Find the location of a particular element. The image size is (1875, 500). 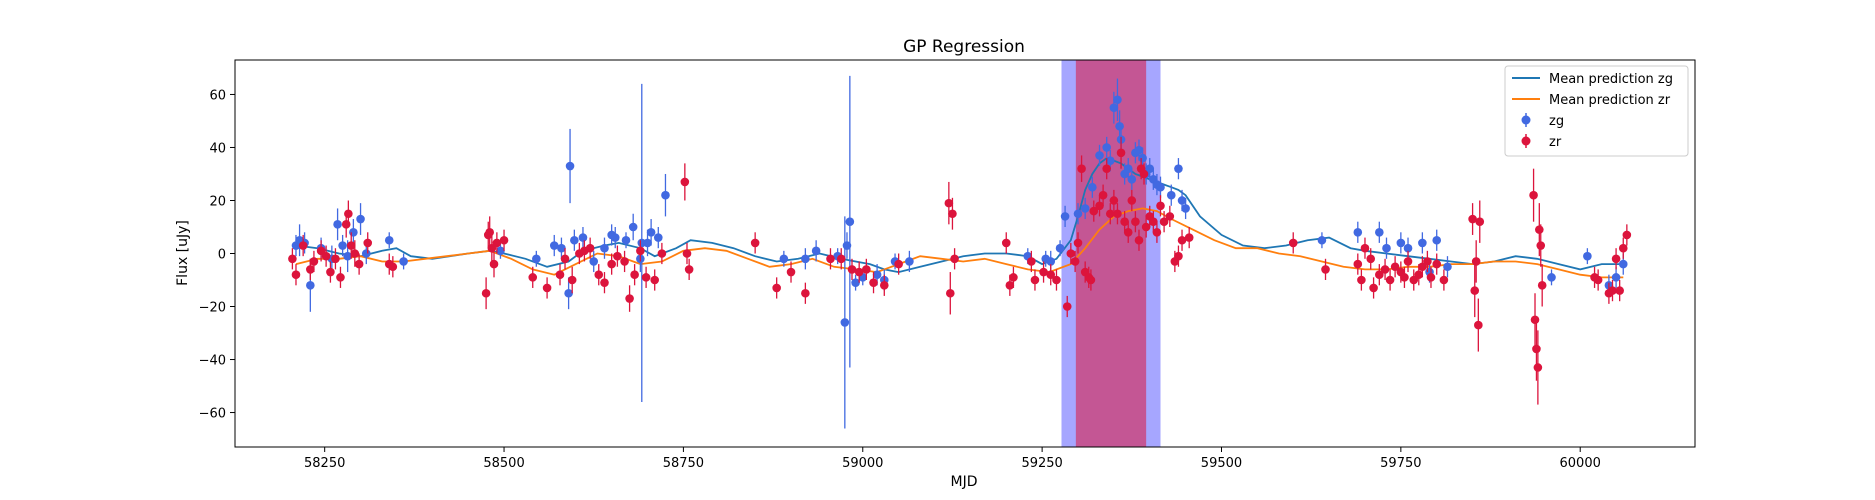

legend-label-zr-line: Mean prediction zr is located at coordinates (1610, 100).